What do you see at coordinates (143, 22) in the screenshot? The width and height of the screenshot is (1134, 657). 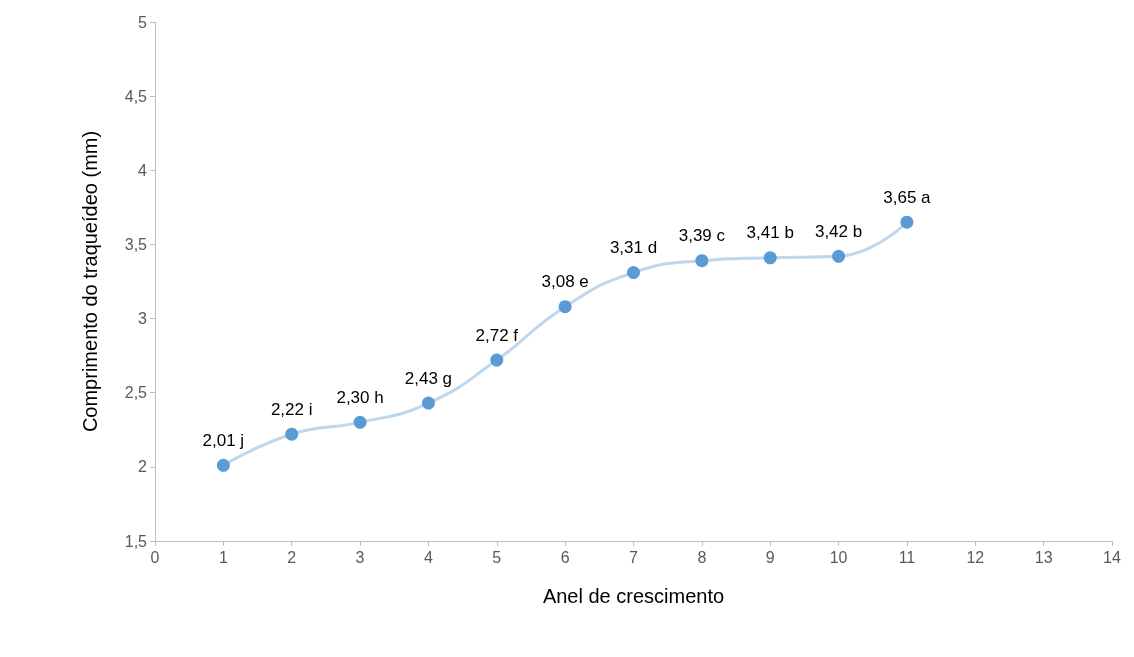 I see `y-tick-label: 5` at bounding box center [143, 22].